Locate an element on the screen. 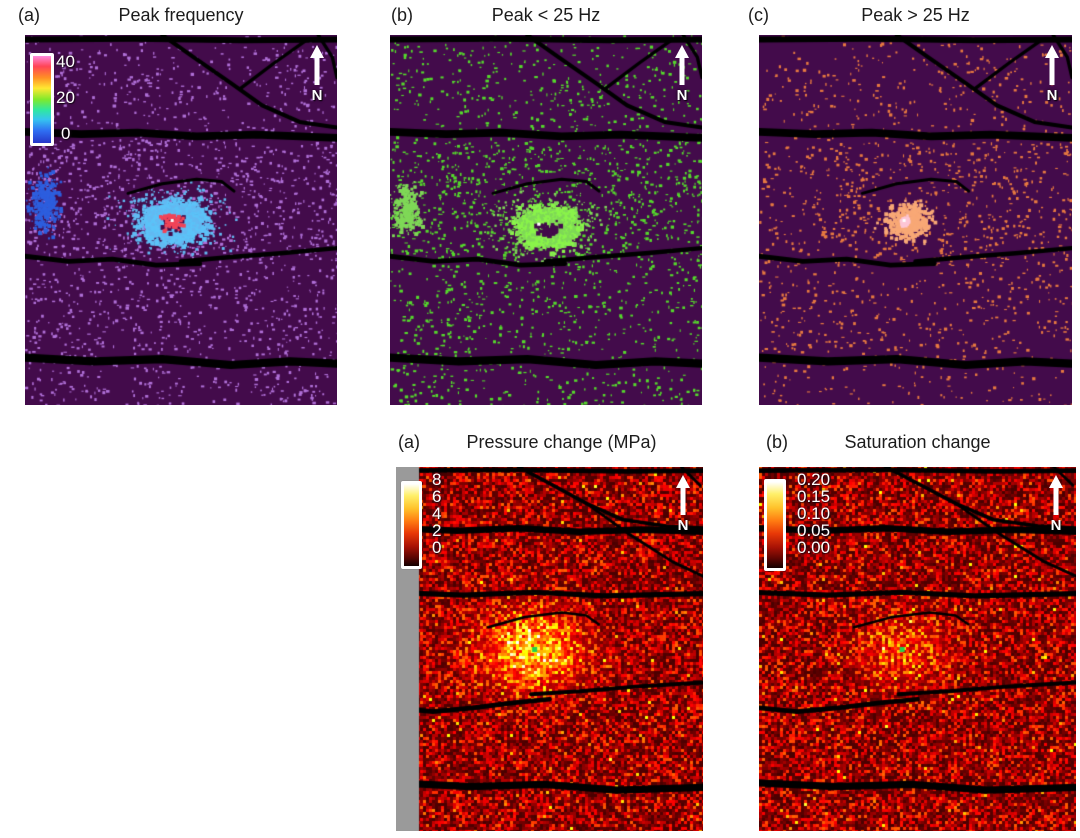  colorbar-pressure-change is located at coordinates (411, 525).